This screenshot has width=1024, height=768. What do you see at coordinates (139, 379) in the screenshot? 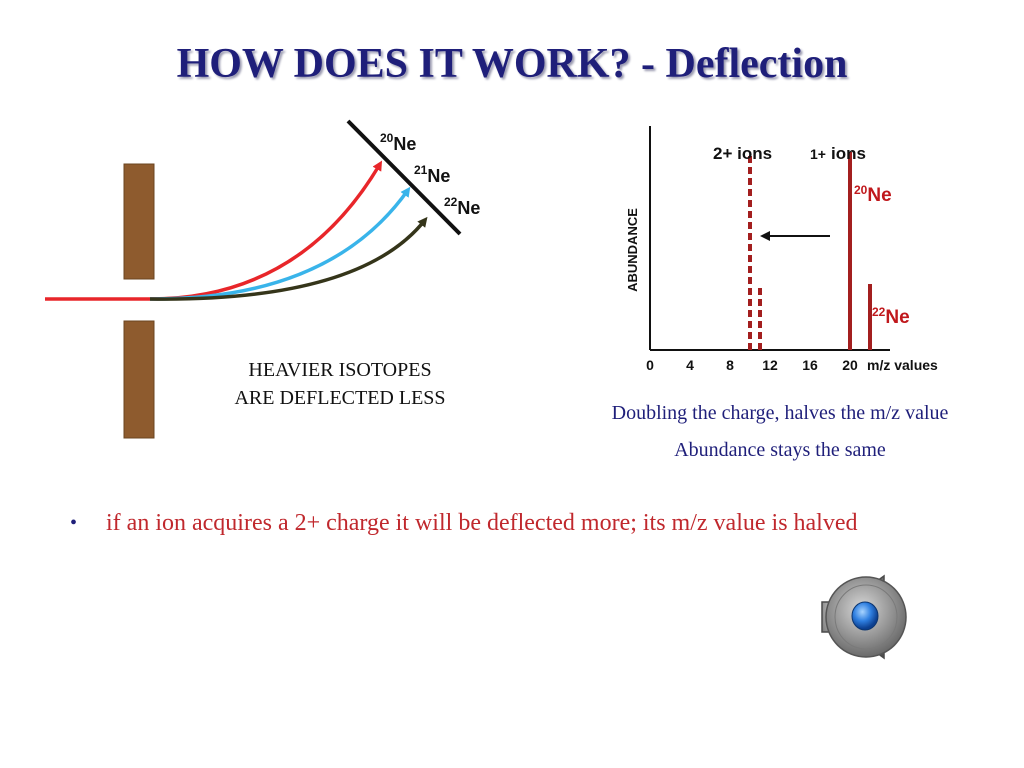
I see `lower-plate` at bounding box center [139, 379].